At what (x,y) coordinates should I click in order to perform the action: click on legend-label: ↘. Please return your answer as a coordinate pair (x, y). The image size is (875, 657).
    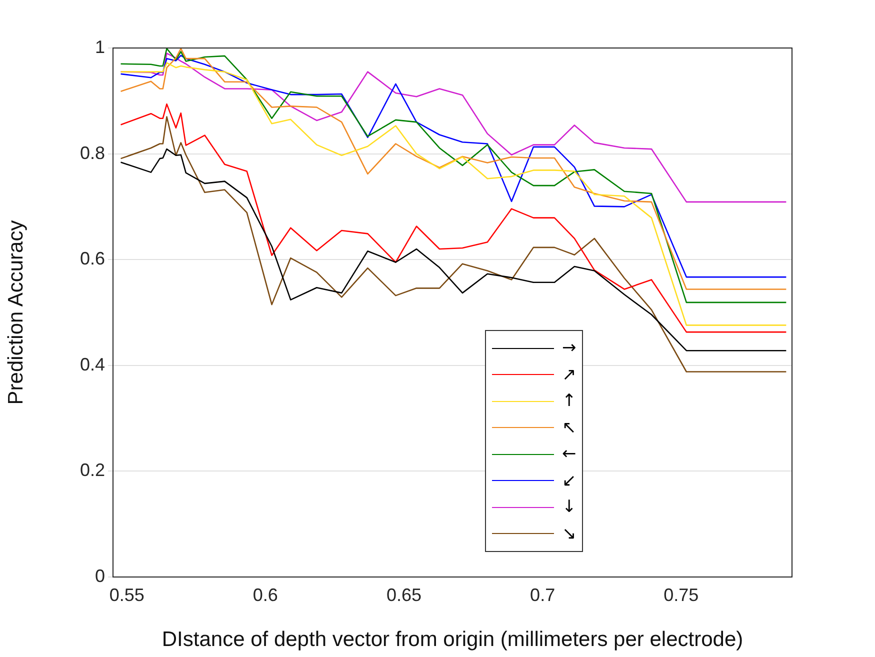
    Looking at the image, I should click on (569, 534).